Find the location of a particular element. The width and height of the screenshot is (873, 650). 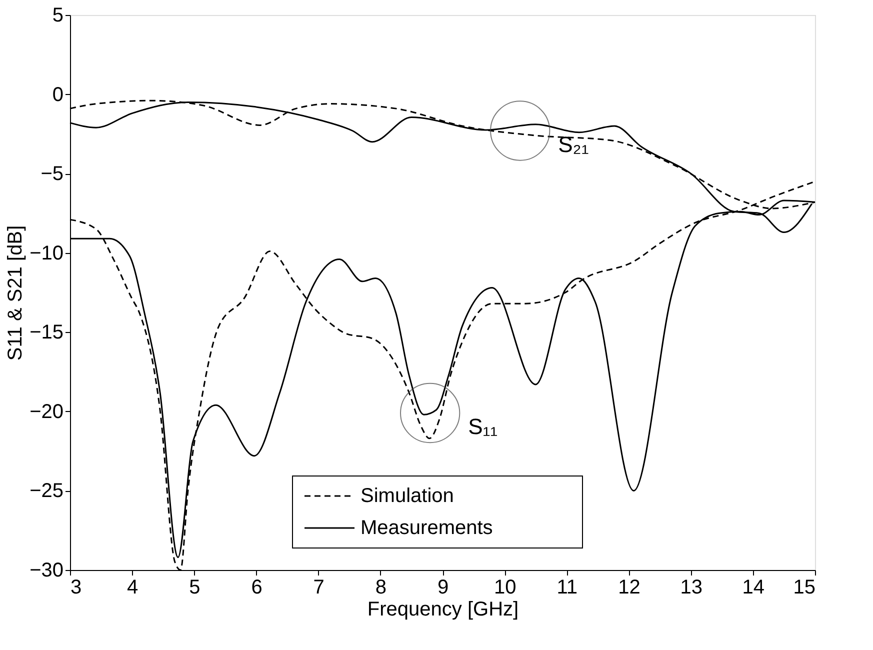

y-tick-label: −10 is located at coordinates (47, 253).